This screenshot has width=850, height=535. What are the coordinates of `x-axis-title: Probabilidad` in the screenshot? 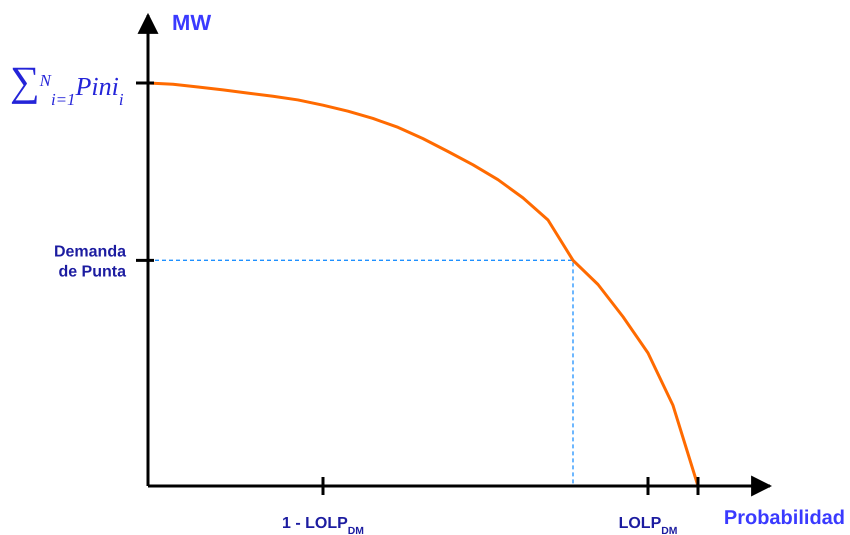 It's located at (784, 518).